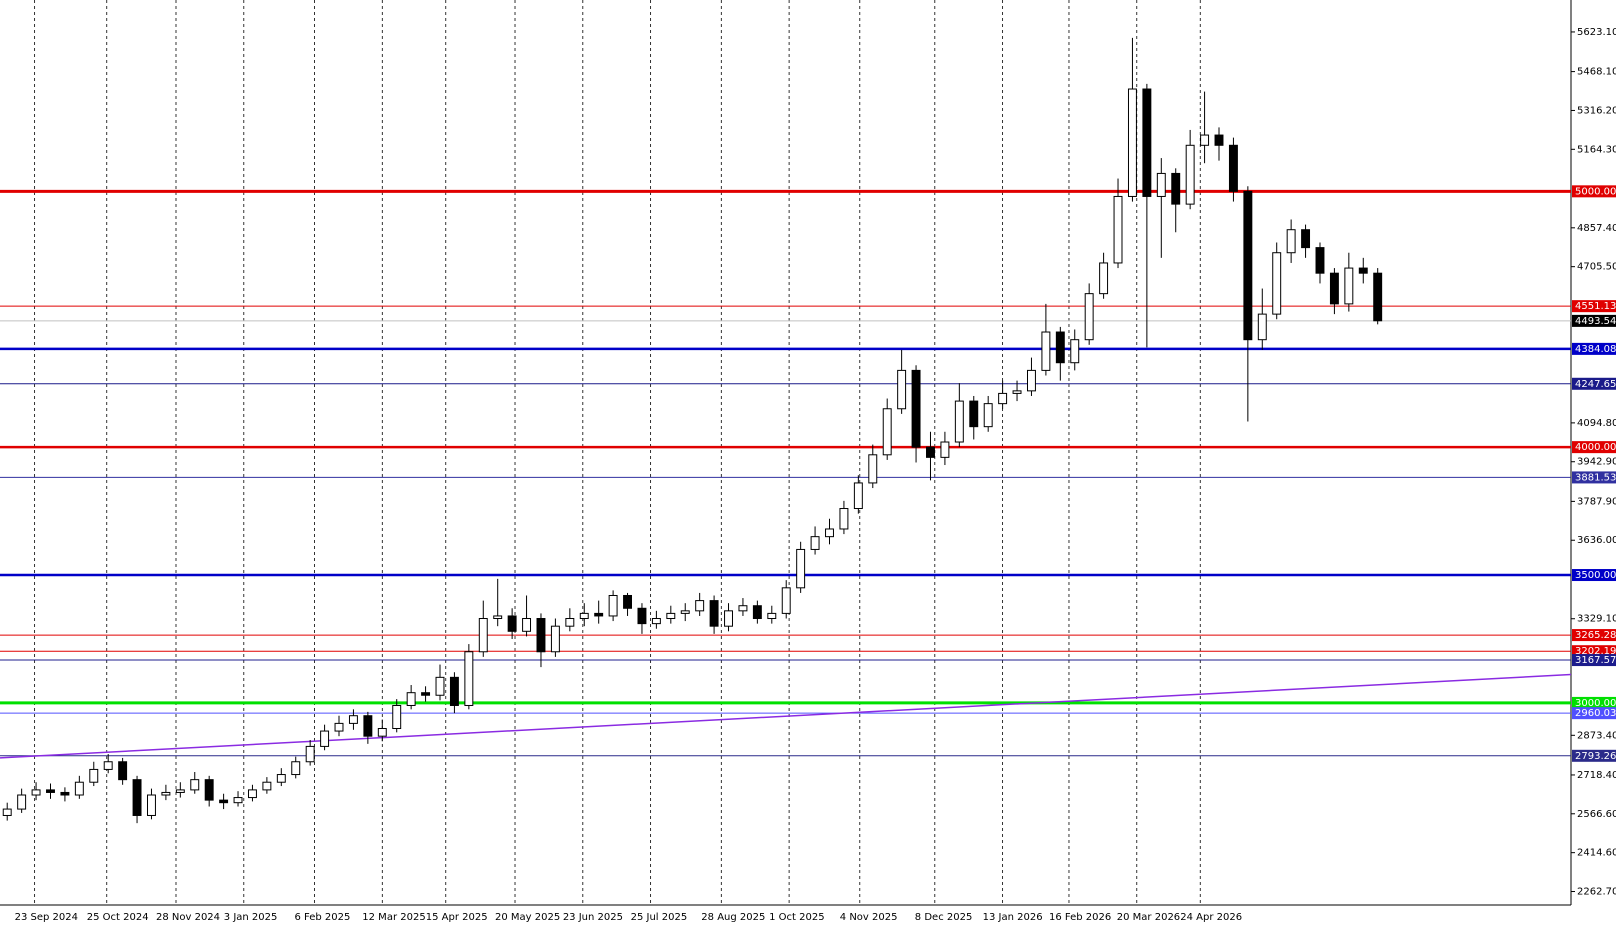 This screenshot has height=926, width=1616. I want to click on level-label: 3500.00, so click(1595, 575).